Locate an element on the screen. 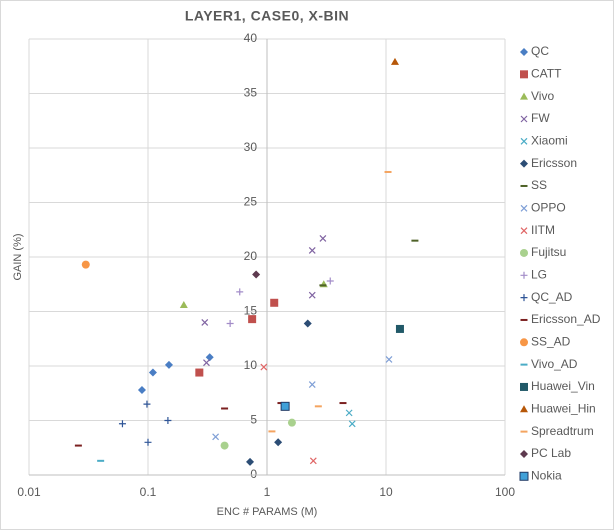 The width and height of the screenshot is (614, 530). y-tick-label: 5 is located at coordinates (253, 420).